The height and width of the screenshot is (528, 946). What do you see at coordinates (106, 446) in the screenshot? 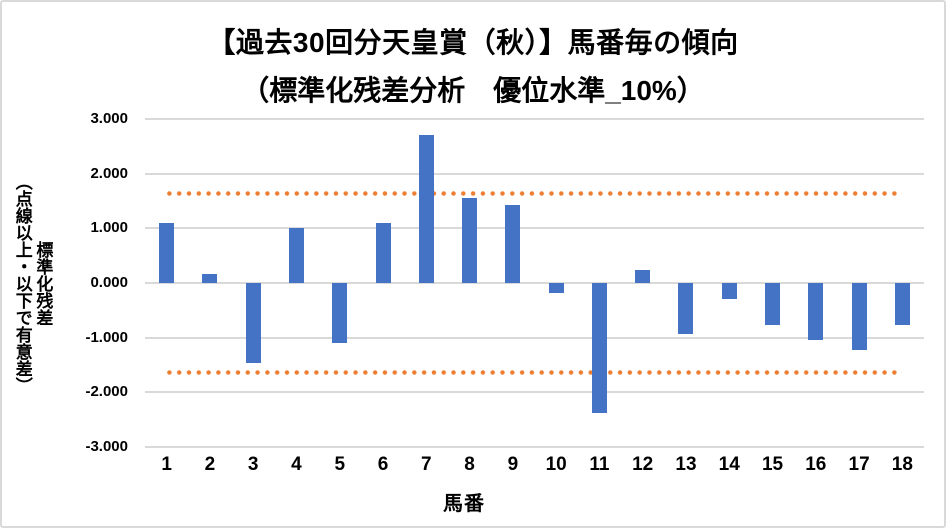
I see `y-tick--3.000: -3.000` at bounding box center [106, 446].